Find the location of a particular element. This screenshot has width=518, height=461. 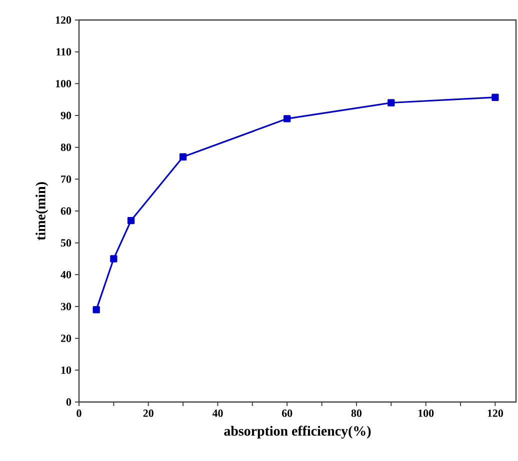

x-tick-label: 60 is located at coordinates (287, 413).